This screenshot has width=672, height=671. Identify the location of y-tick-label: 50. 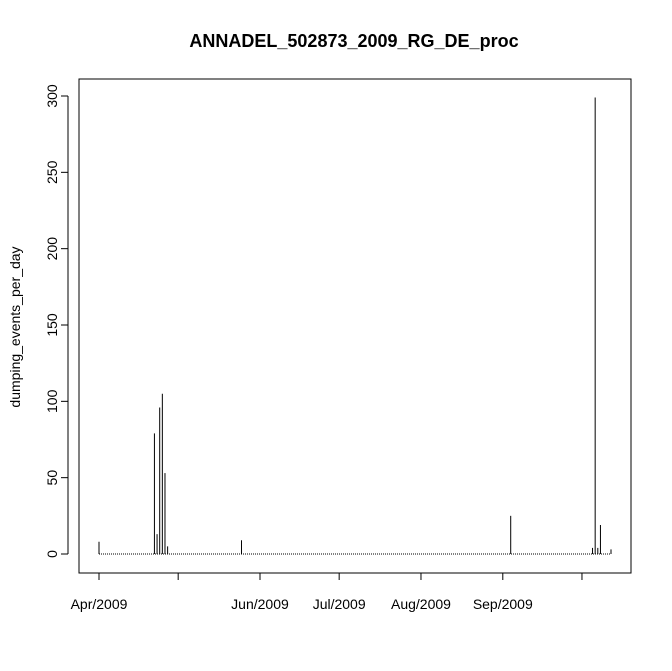
(52, 478).